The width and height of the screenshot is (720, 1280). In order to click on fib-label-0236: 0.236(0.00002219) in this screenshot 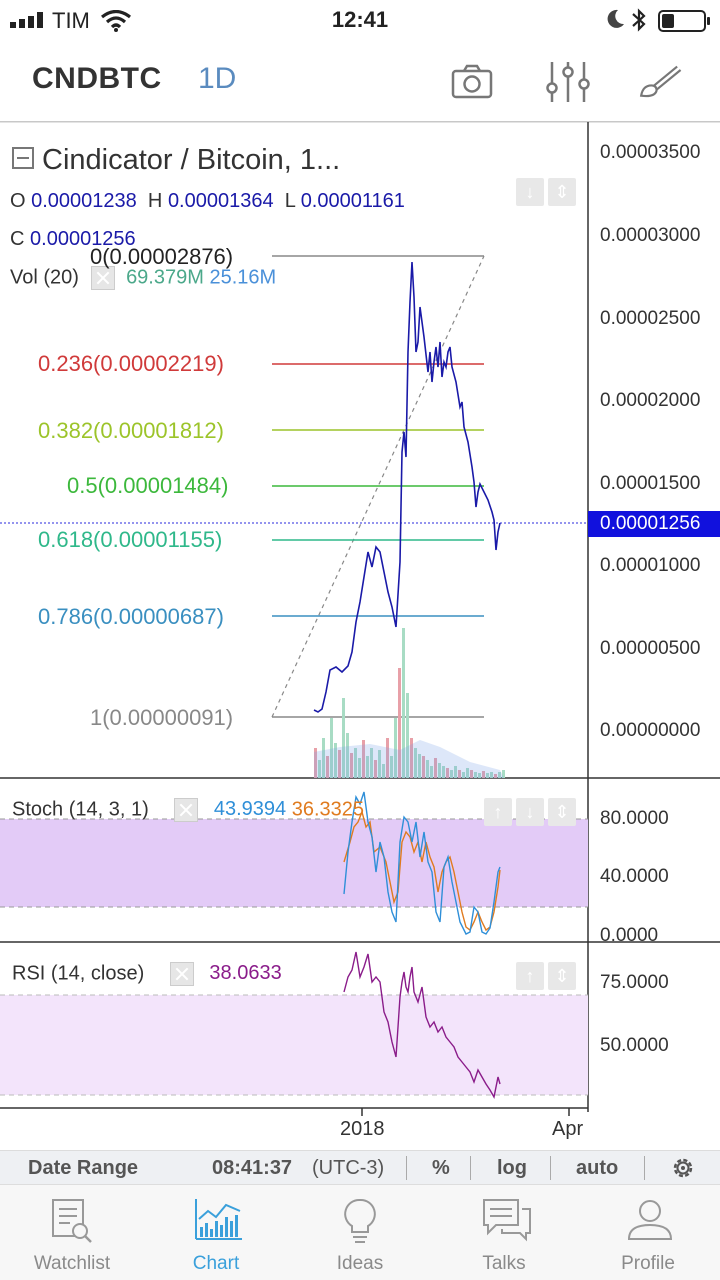, I will do `click(131, 363)`.